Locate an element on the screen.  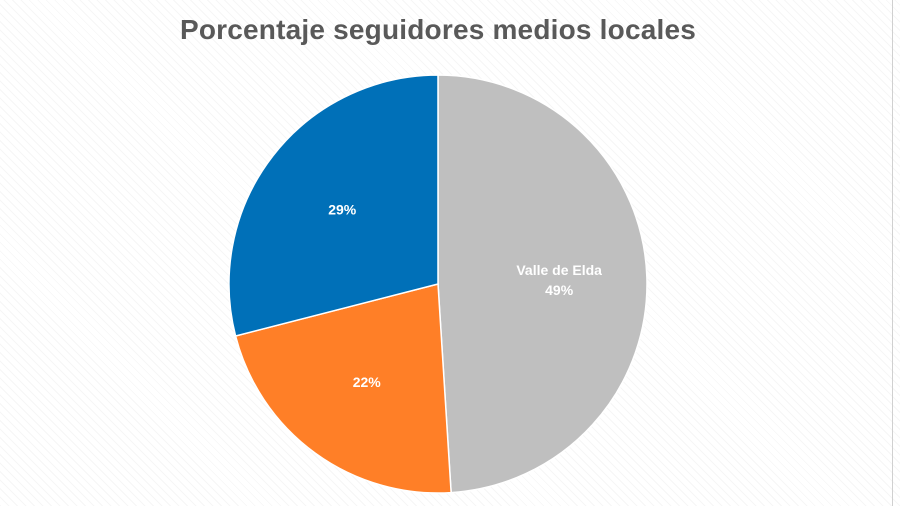
slice-percent: 29% is located at coordinates (342, 210).